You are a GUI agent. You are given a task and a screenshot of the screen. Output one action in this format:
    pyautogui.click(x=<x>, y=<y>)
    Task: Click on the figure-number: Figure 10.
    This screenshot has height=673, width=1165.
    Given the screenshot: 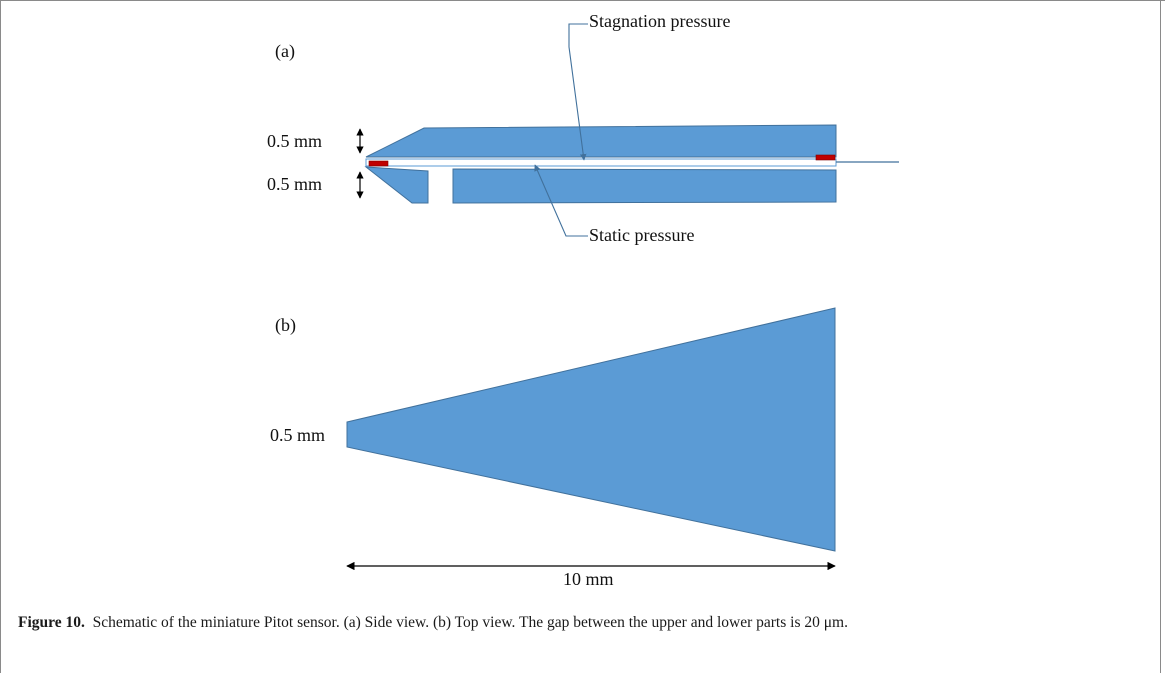 What is the action you would take?
    pyautogui.click(x=51, y=622)
    